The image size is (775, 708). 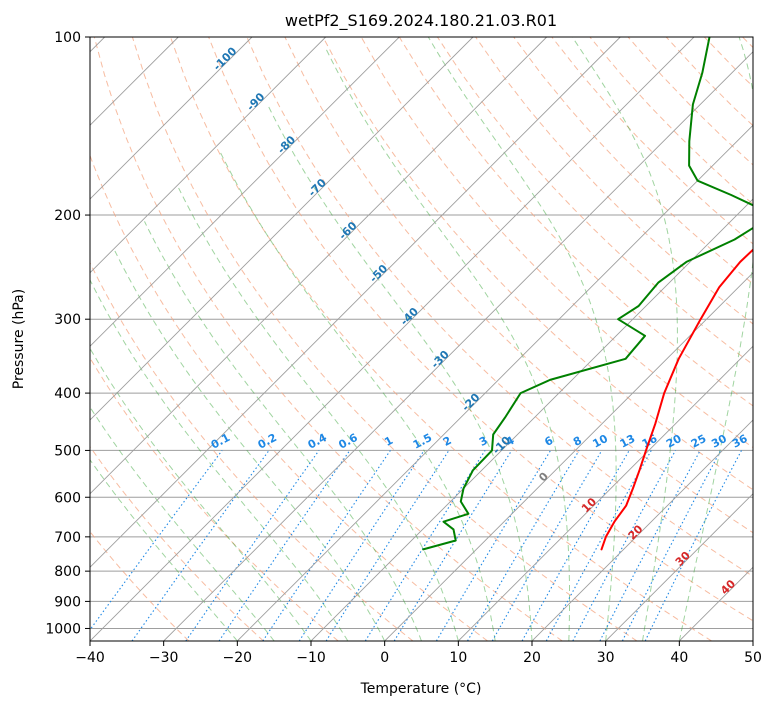 I want to click on y-tick-label: 400, so click(x=67, y=394).